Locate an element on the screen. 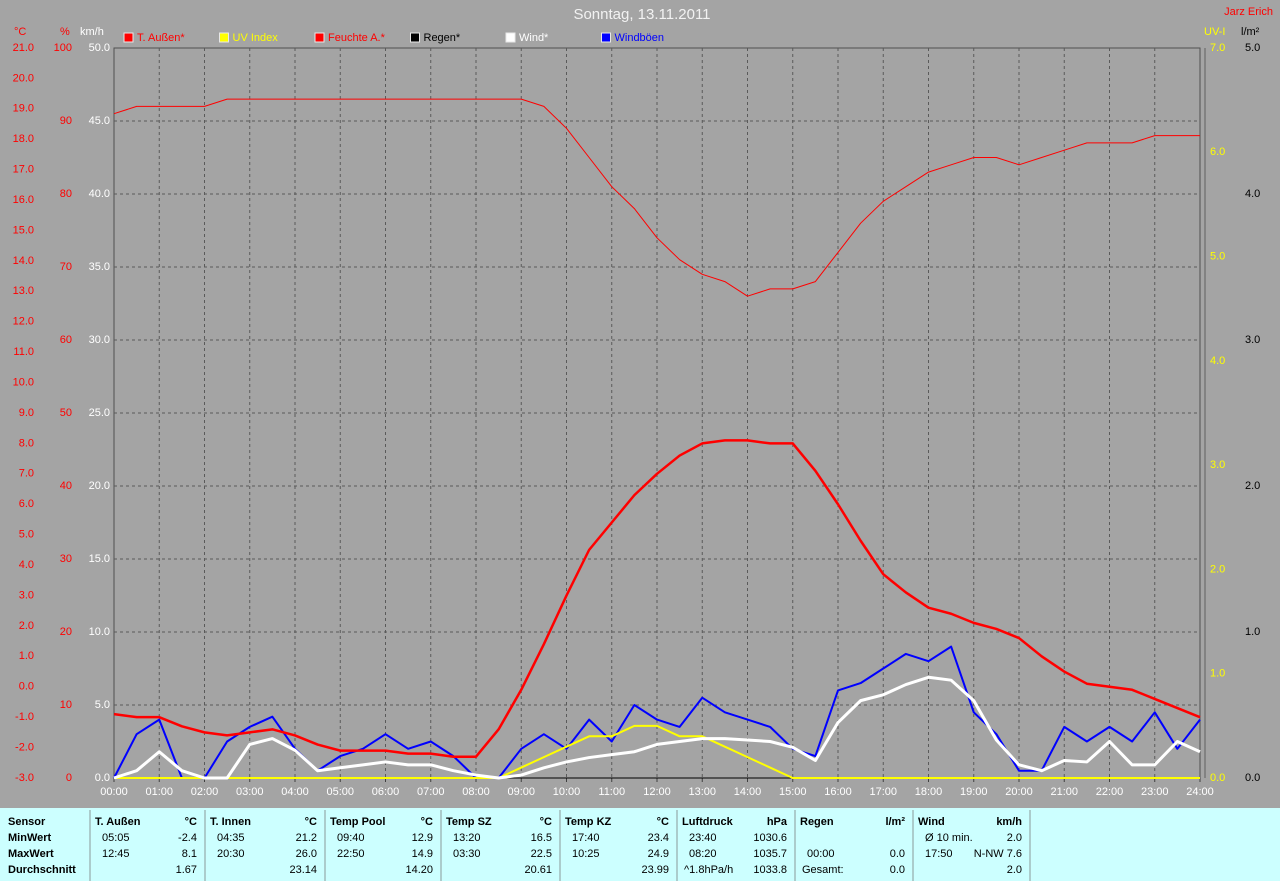  column-unit: hPa is located at coordinates (777, 822).